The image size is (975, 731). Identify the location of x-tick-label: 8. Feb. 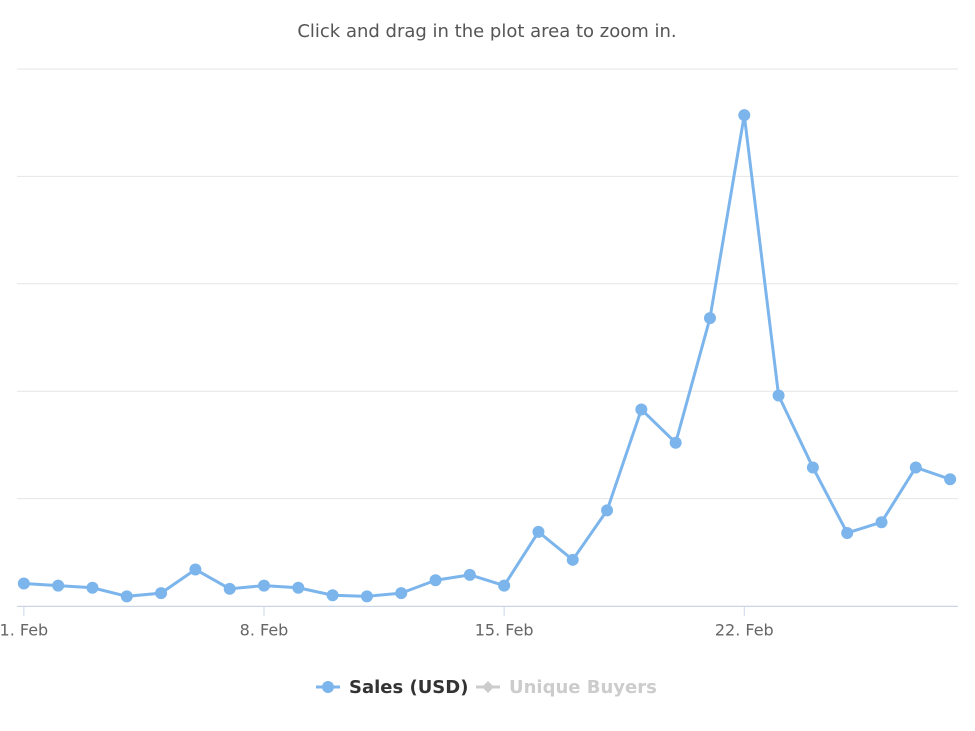
(264, 630).